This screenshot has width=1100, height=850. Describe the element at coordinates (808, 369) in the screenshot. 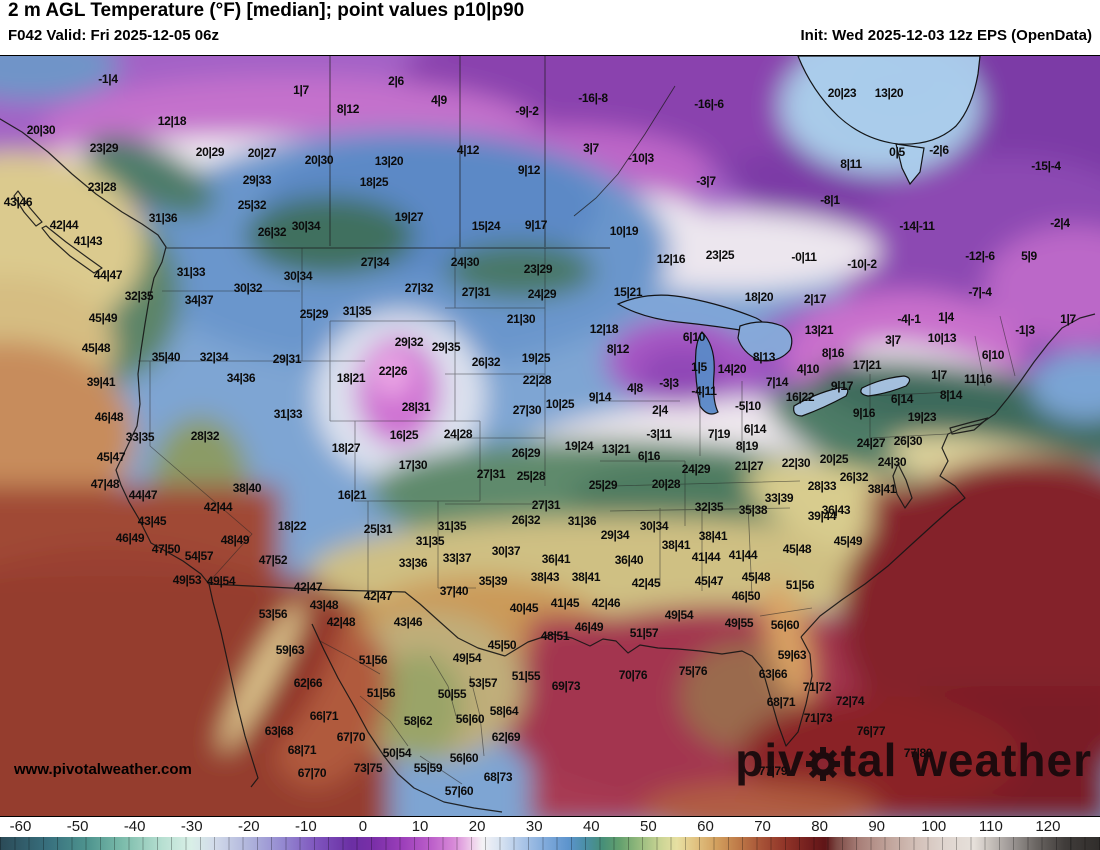

I see `point-value: 4|10` at that location.